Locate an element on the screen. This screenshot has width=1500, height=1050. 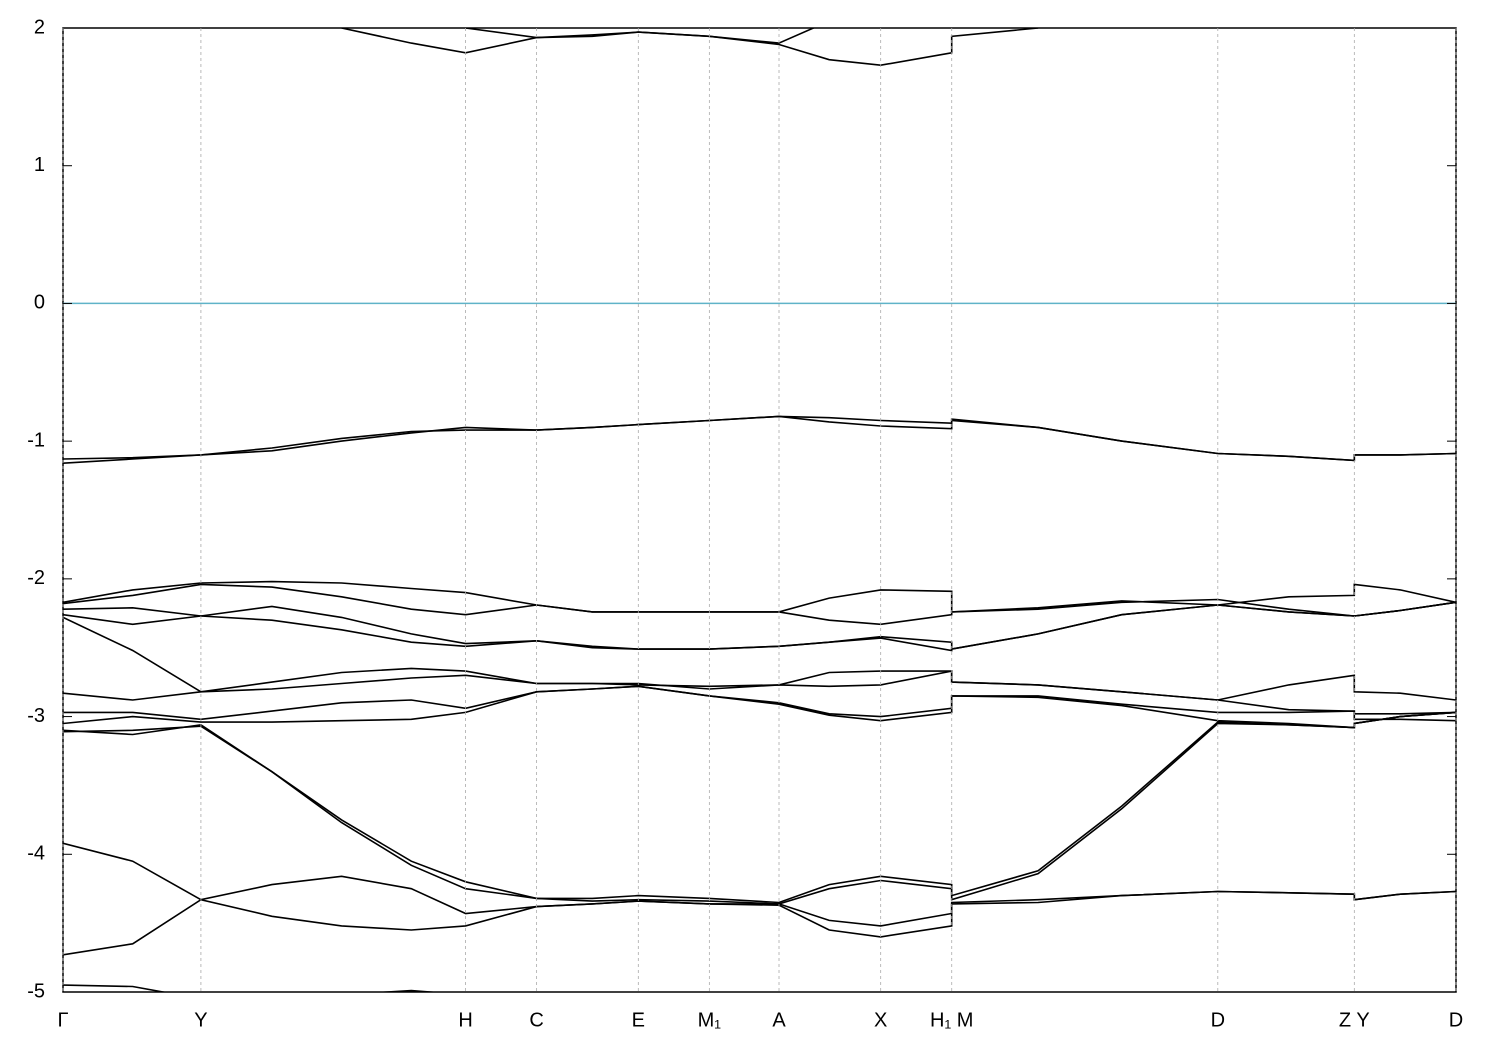
x-tick-label: Z Y is located at coordinates (1354, 1020).